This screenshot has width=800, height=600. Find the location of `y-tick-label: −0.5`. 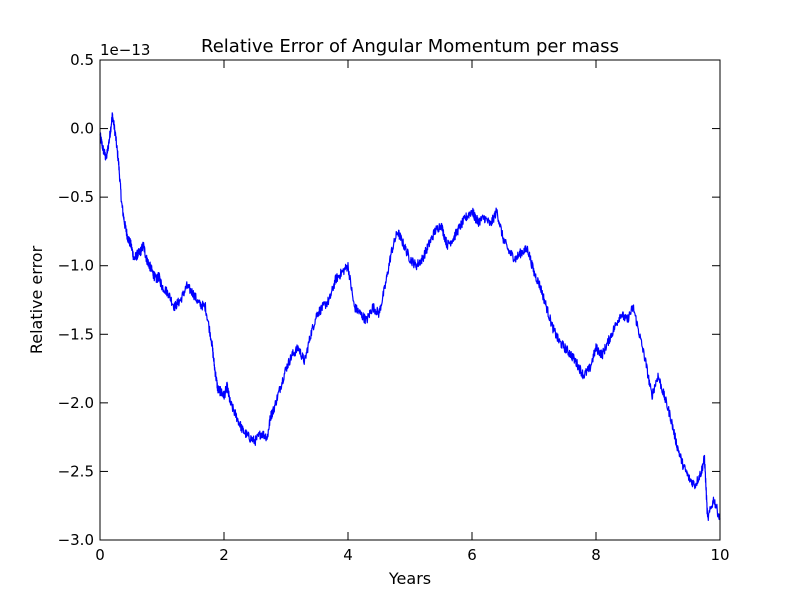

y-tick-label: −0.5 is located at coordinates (76, 197).